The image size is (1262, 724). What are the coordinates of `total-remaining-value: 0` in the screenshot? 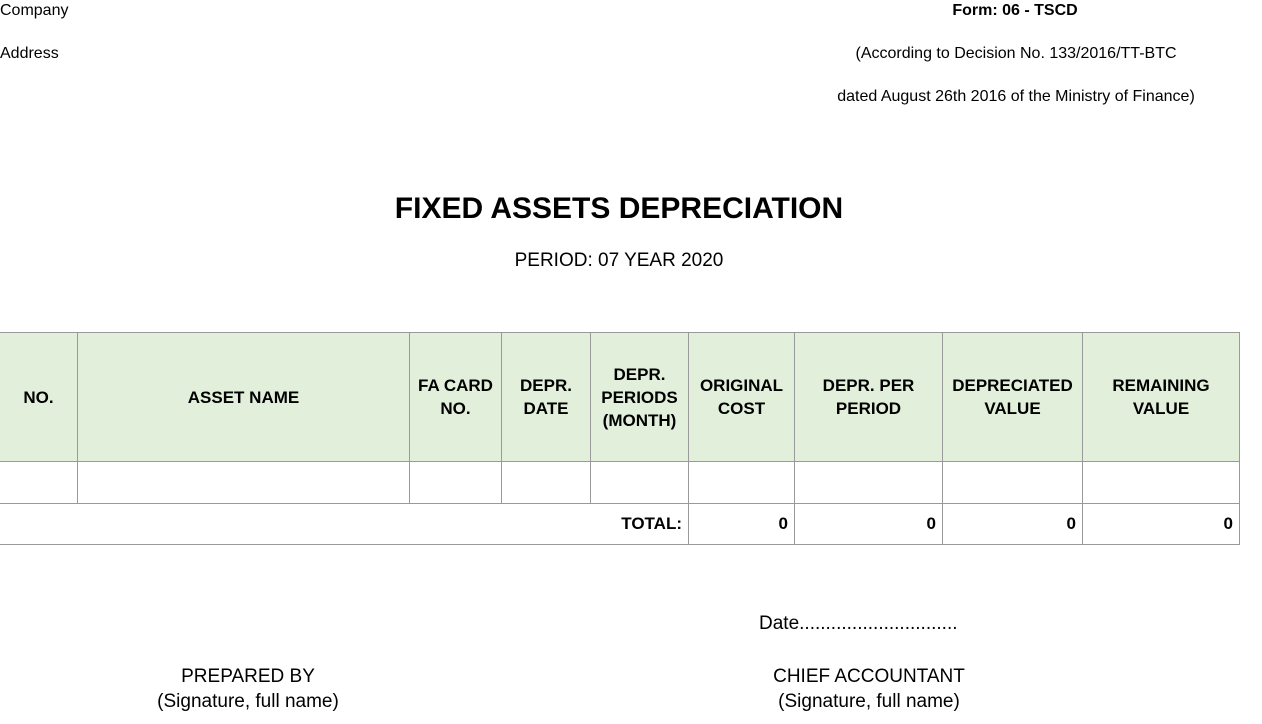 It's located at (1161, 524).